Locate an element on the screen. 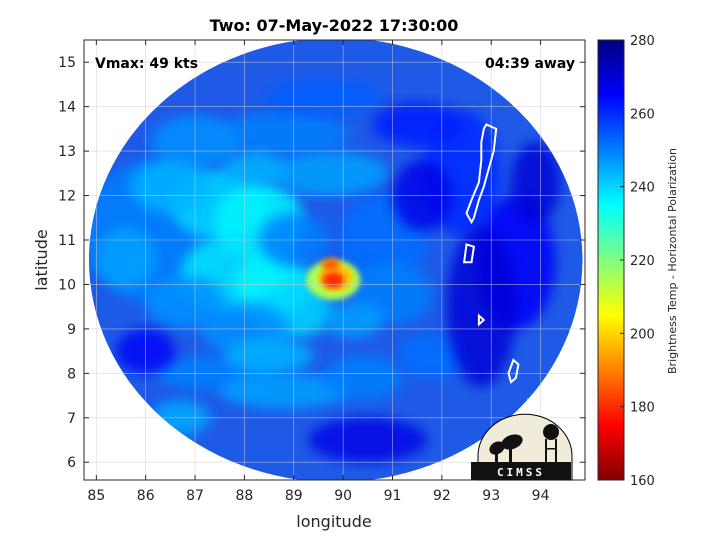 The height and width of the screenshot is (540, 720). x-tick-label: 93 is located at coordinates (491, 496).